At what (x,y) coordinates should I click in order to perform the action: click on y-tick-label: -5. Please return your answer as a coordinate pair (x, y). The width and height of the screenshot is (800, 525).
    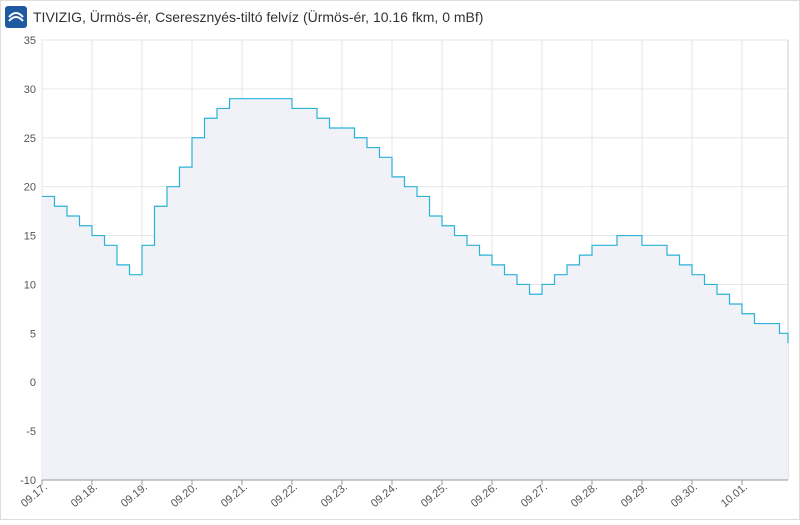
    Looking at the image, I should click on (31, 432).